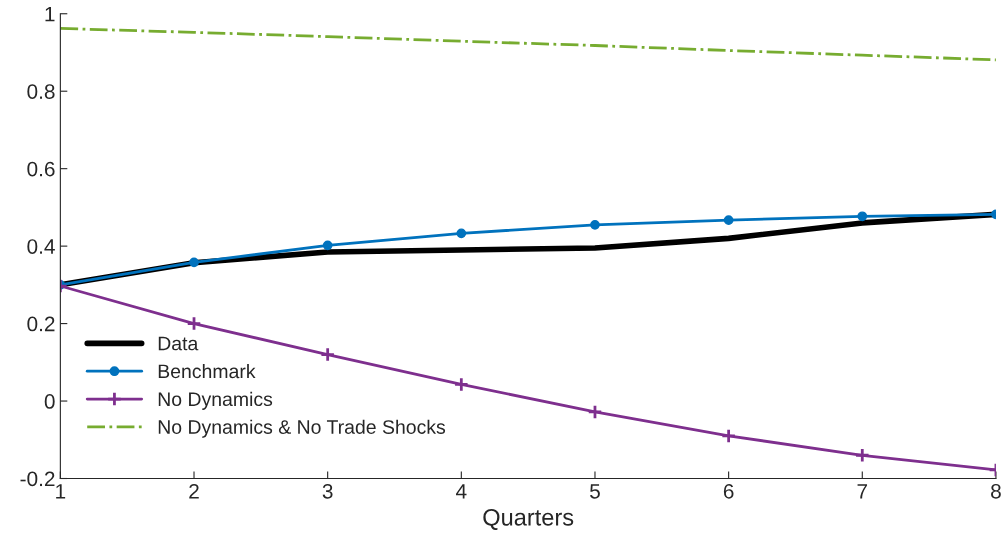  Describe the element at coordinates (194, 491) in the screenshot. I see `x-tick-label: 2` at that location.